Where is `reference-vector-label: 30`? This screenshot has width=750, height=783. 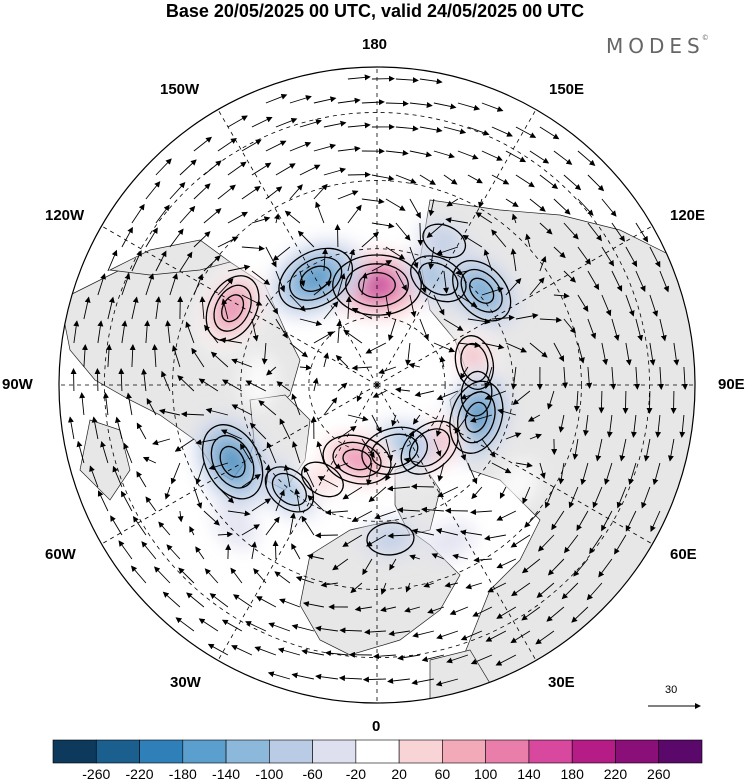
reference-vector-label: 30 is located at coordinates (671, 690).